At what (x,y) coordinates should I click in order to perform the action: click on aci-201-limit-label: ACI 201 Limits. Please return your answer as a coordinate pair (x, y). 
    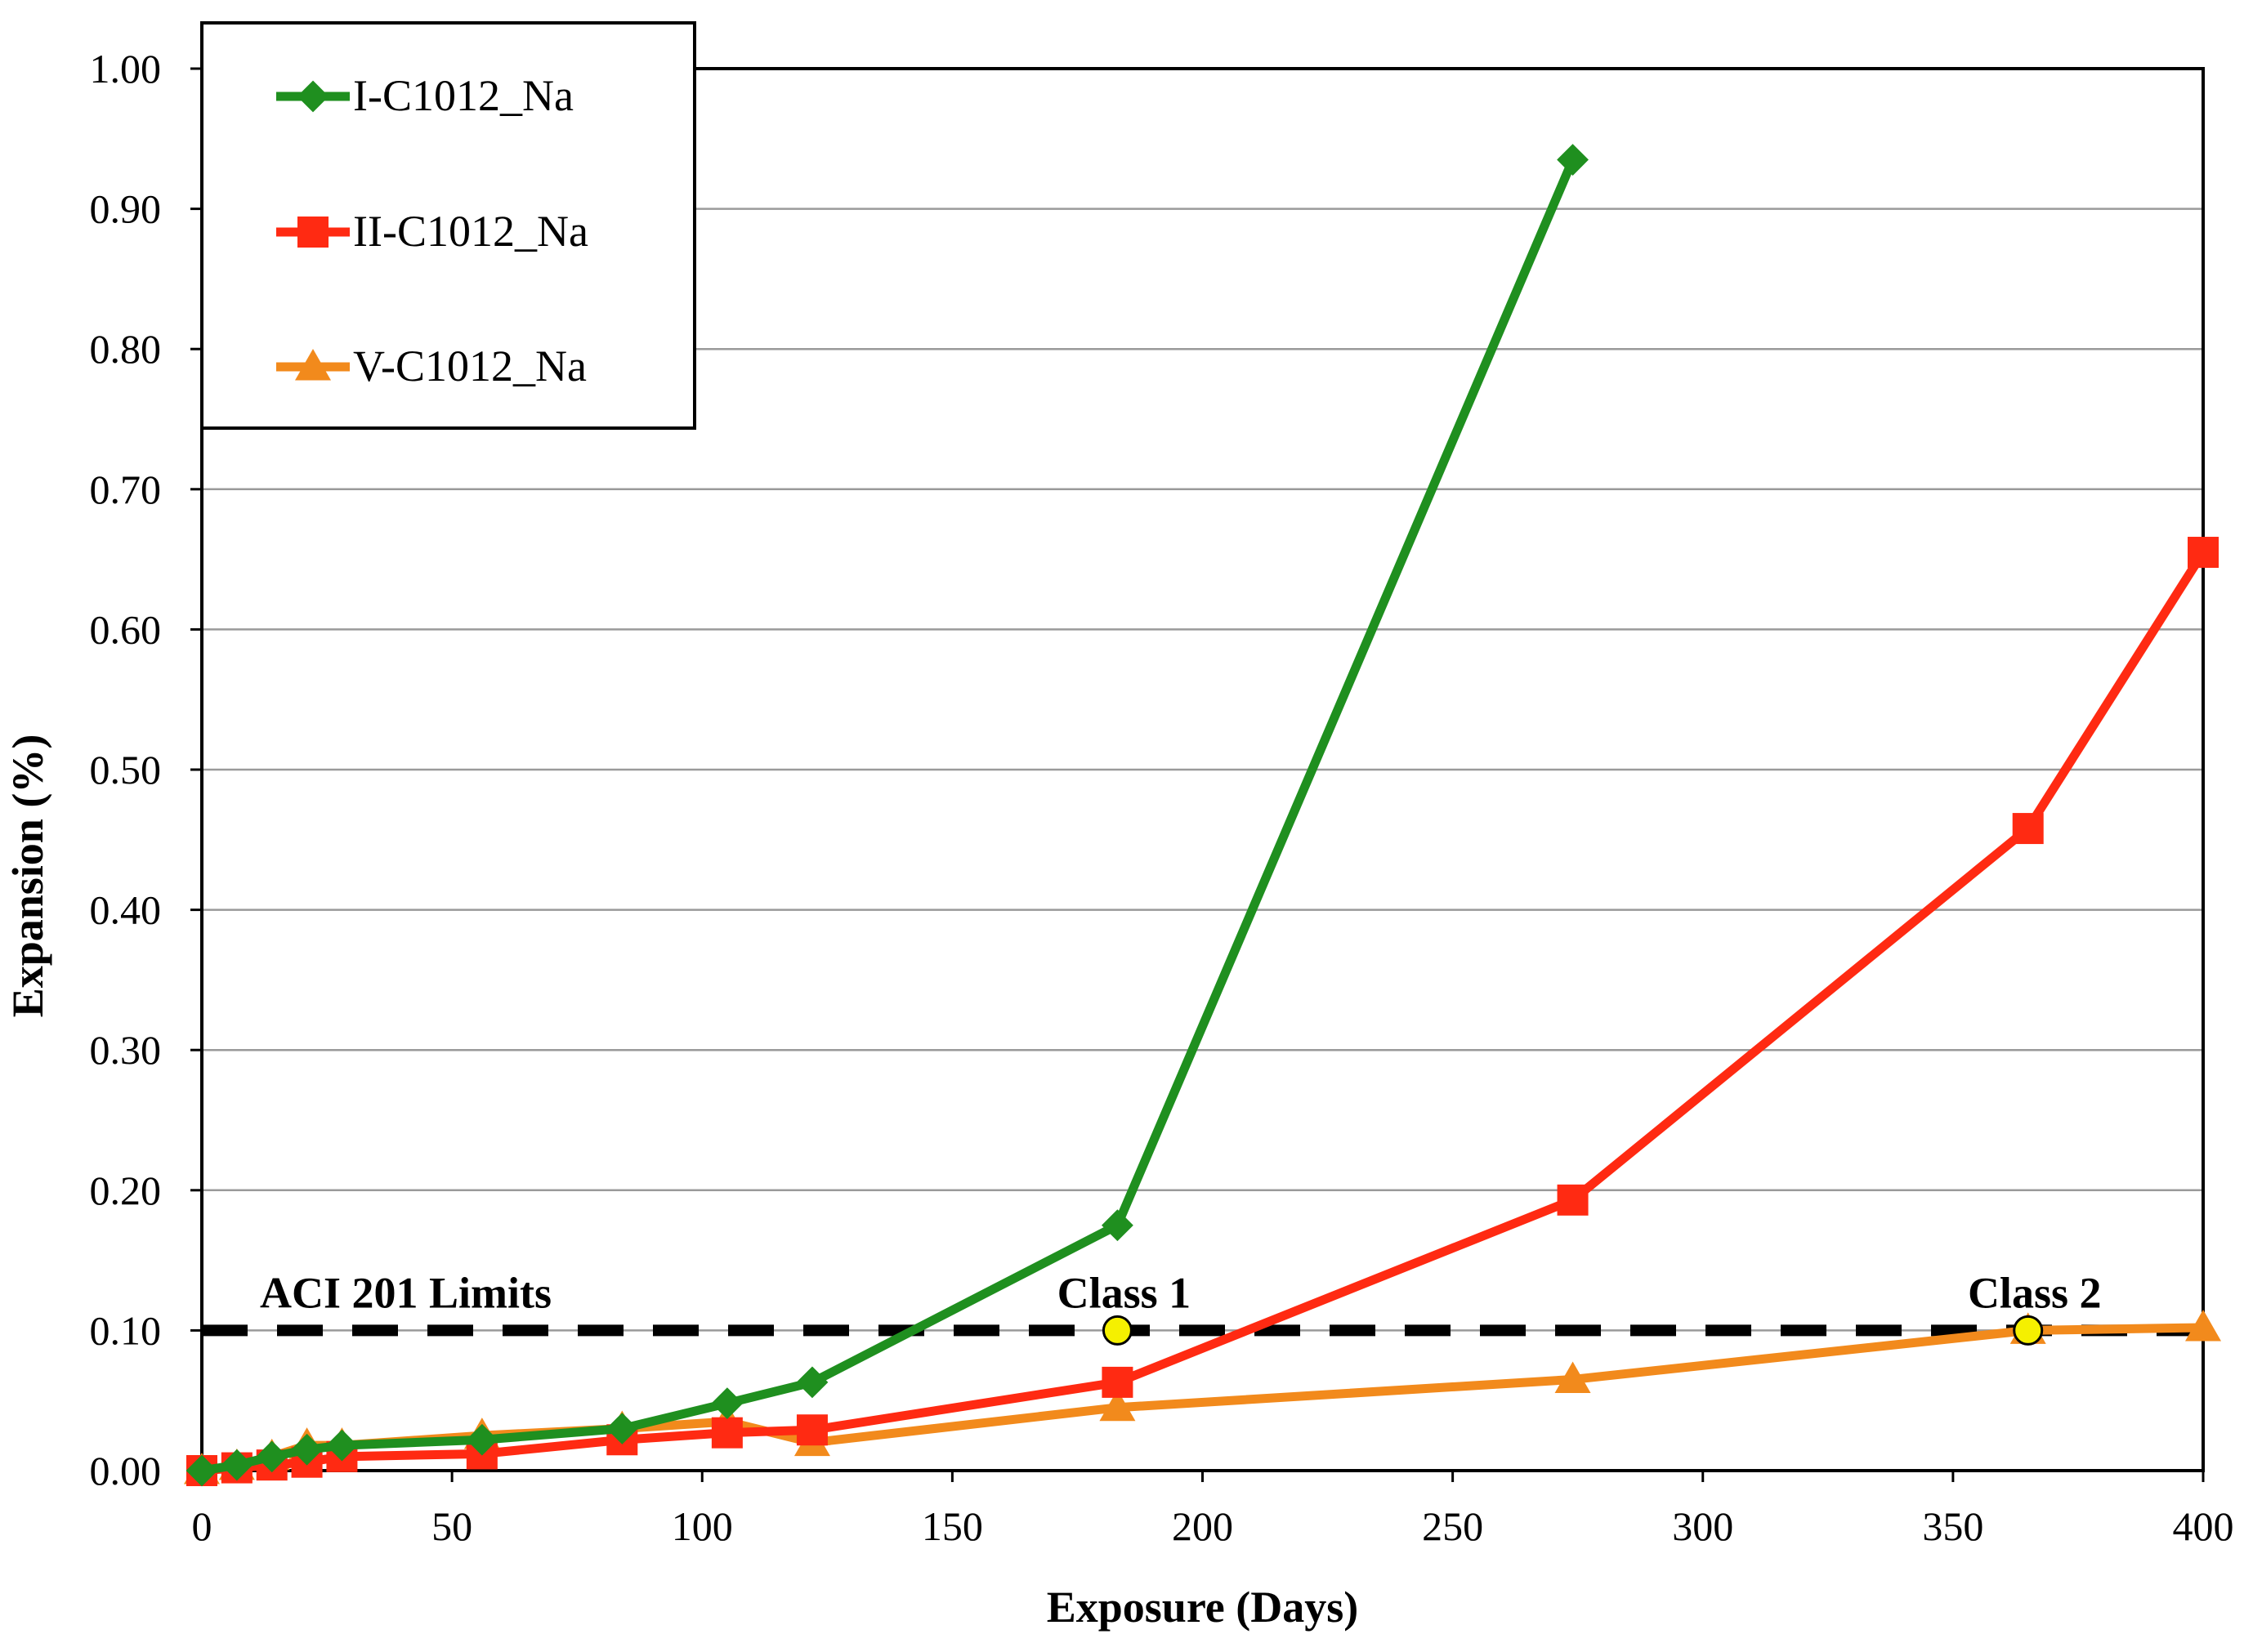
    Looking at the image, I should click on (406, 1292).